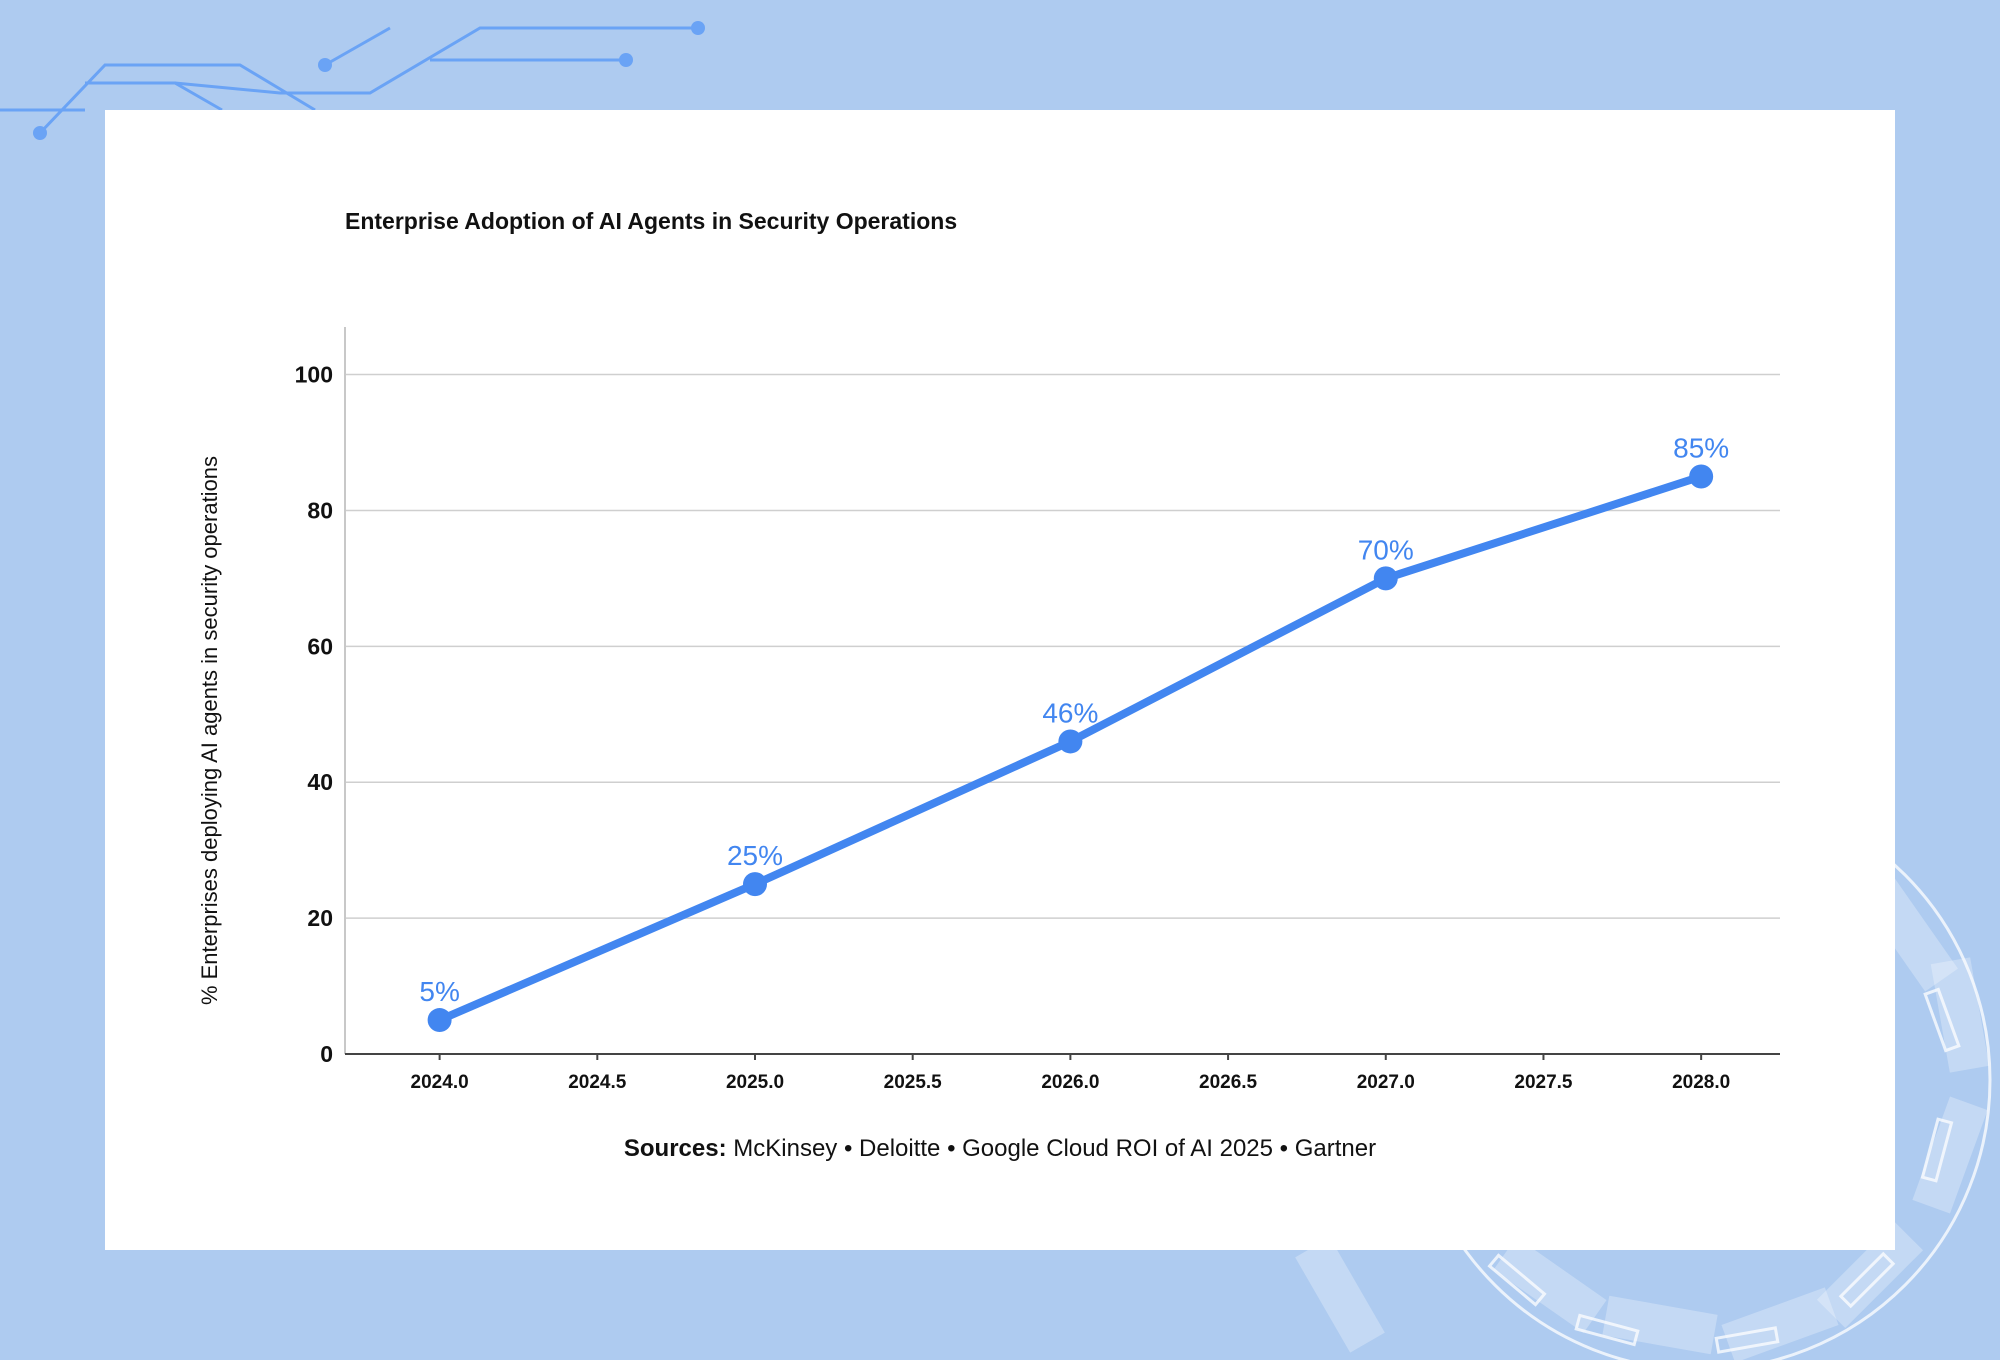 The width and height of the screenshot is (2000, 1360). Describe the element at coordinates (1701, 447) in the screenshot. I see `data-label: 85%` at that location.